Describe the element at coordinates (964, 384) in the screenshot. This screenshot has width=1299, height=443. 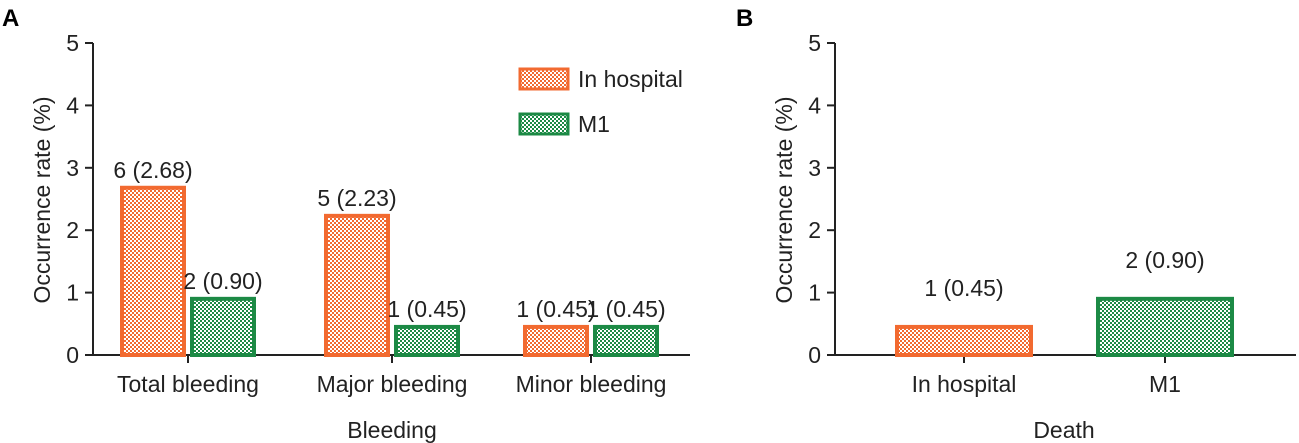
I see `panel-b-category-label: In hospital` at that location.